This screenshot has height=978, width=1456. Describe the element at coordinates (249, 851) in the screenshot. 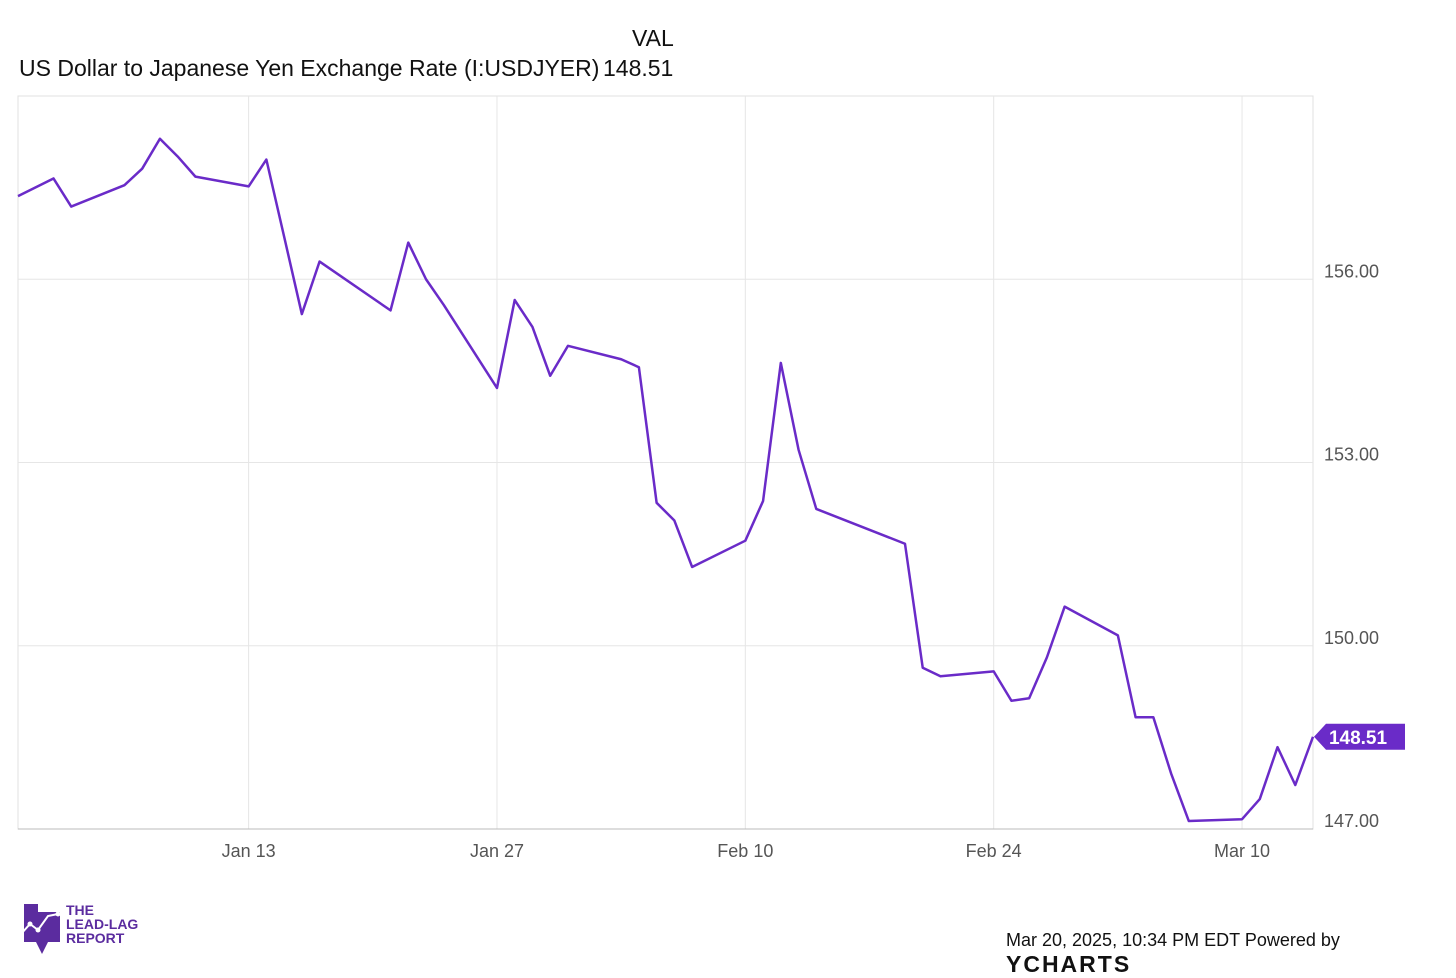

I see `x-tick-label: Jan 13` at that location.